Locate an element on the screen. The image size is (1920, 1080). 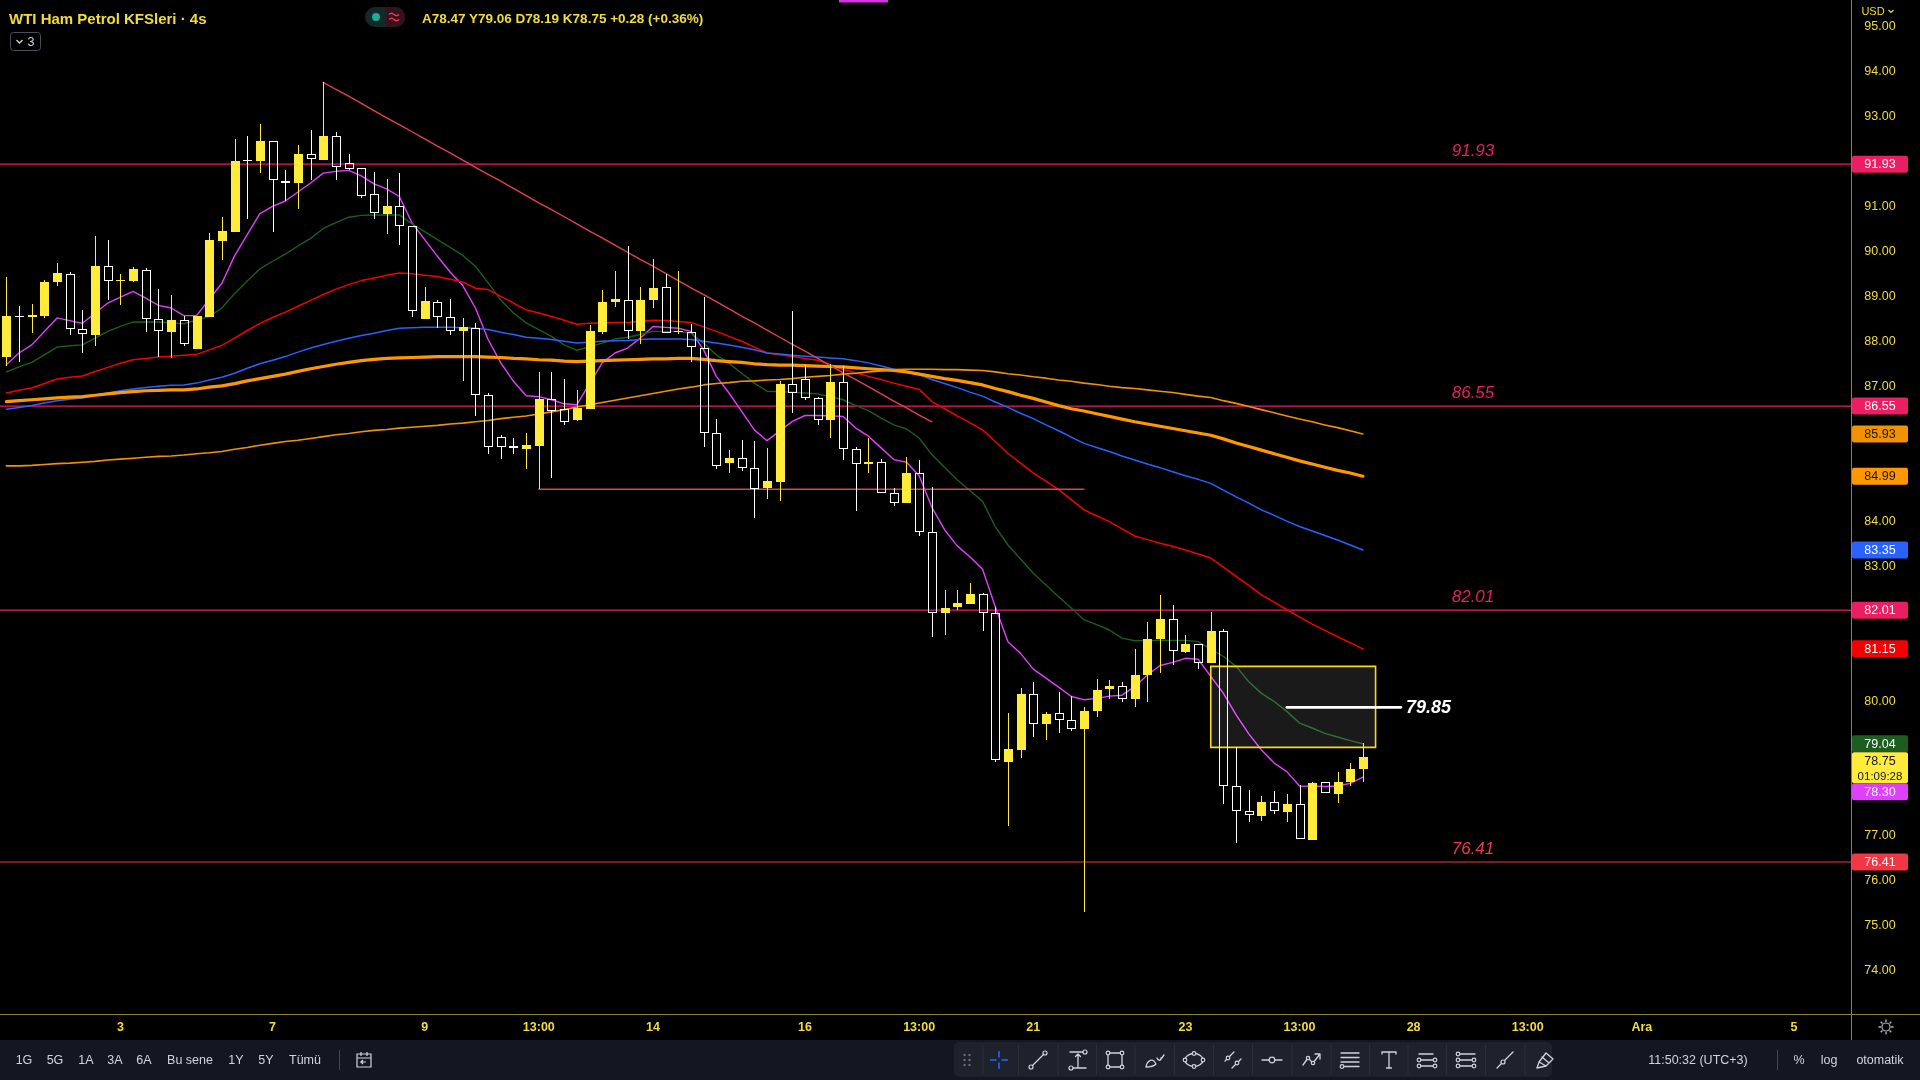
y-tick-label: 74.00 is located at coordinates (1880, 970).